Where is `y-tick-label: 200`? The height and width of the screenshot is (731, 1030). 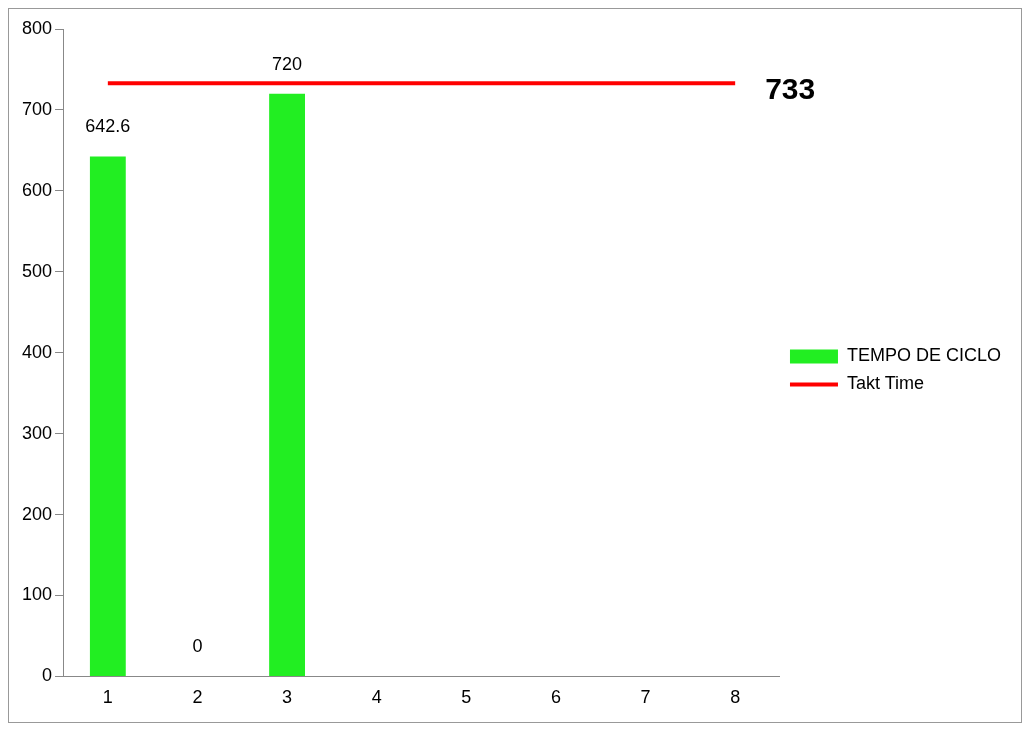 y-tick-label: 200 is located at coordinates (37, 513).